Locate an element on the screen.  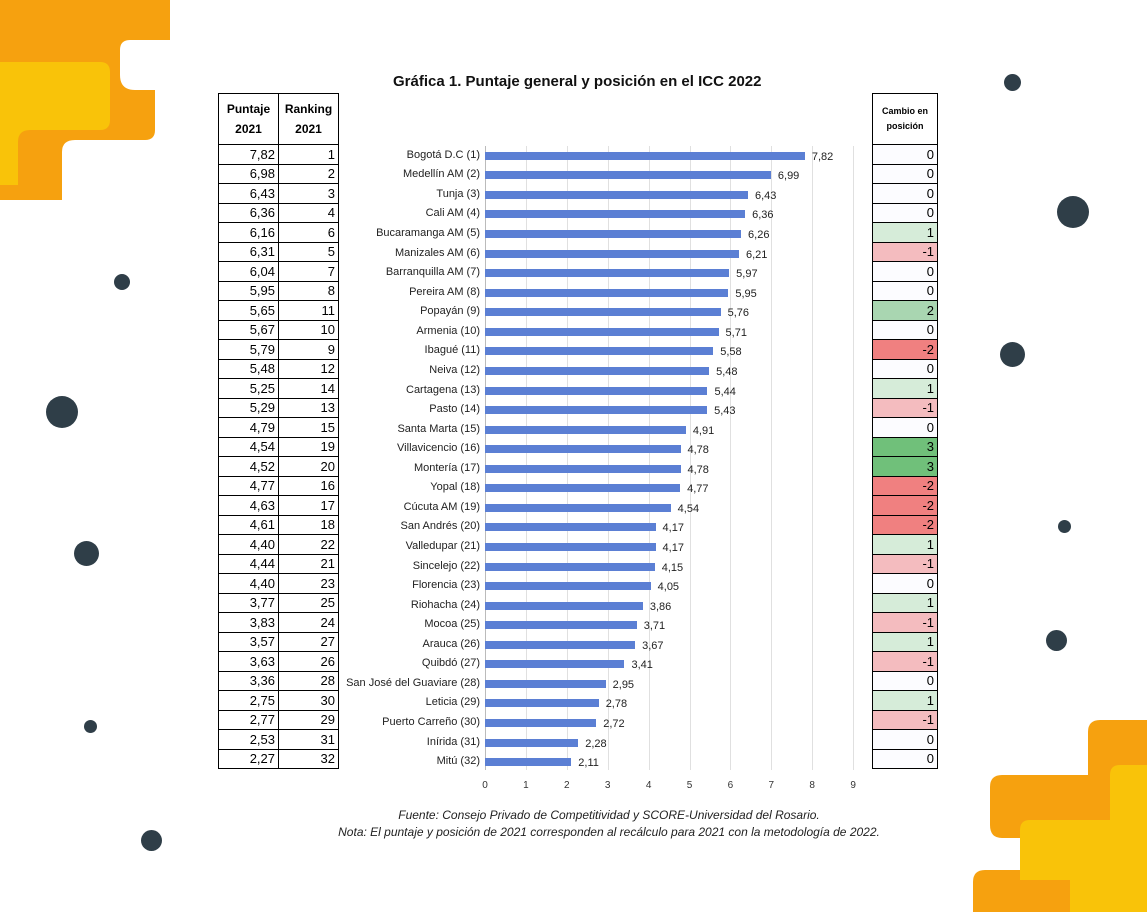
table-row: 3,36 28 is located at coordinates (278, 680).